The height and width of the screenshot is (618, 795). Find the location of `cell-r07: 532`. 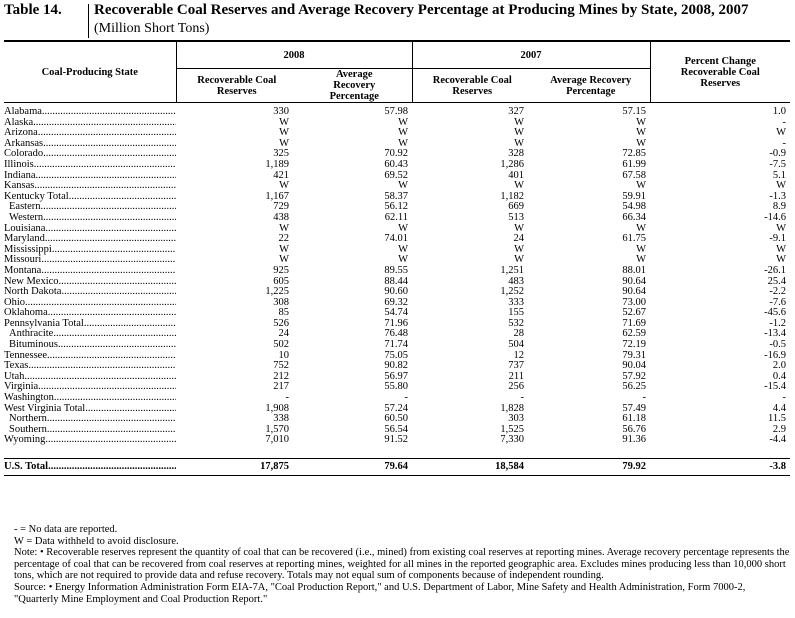

cell-r07: 532 is located at coordinates (516, 323).